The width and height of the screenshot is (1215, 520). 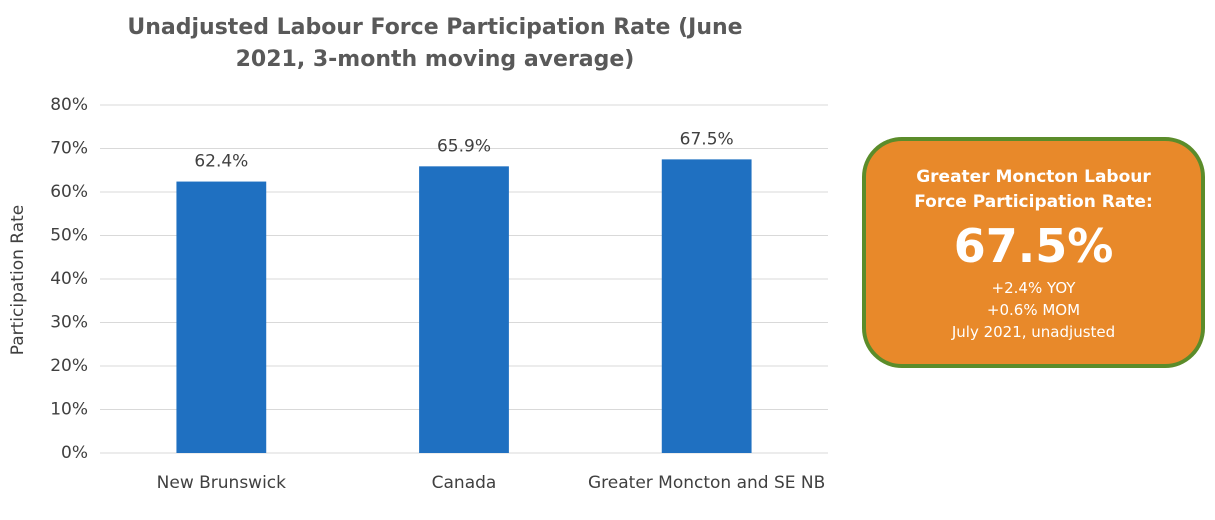 What do you see at coordinates (69, 279) in the screenshot?
I see `y-tick-label: 40%` at bounding box center [69, 279].